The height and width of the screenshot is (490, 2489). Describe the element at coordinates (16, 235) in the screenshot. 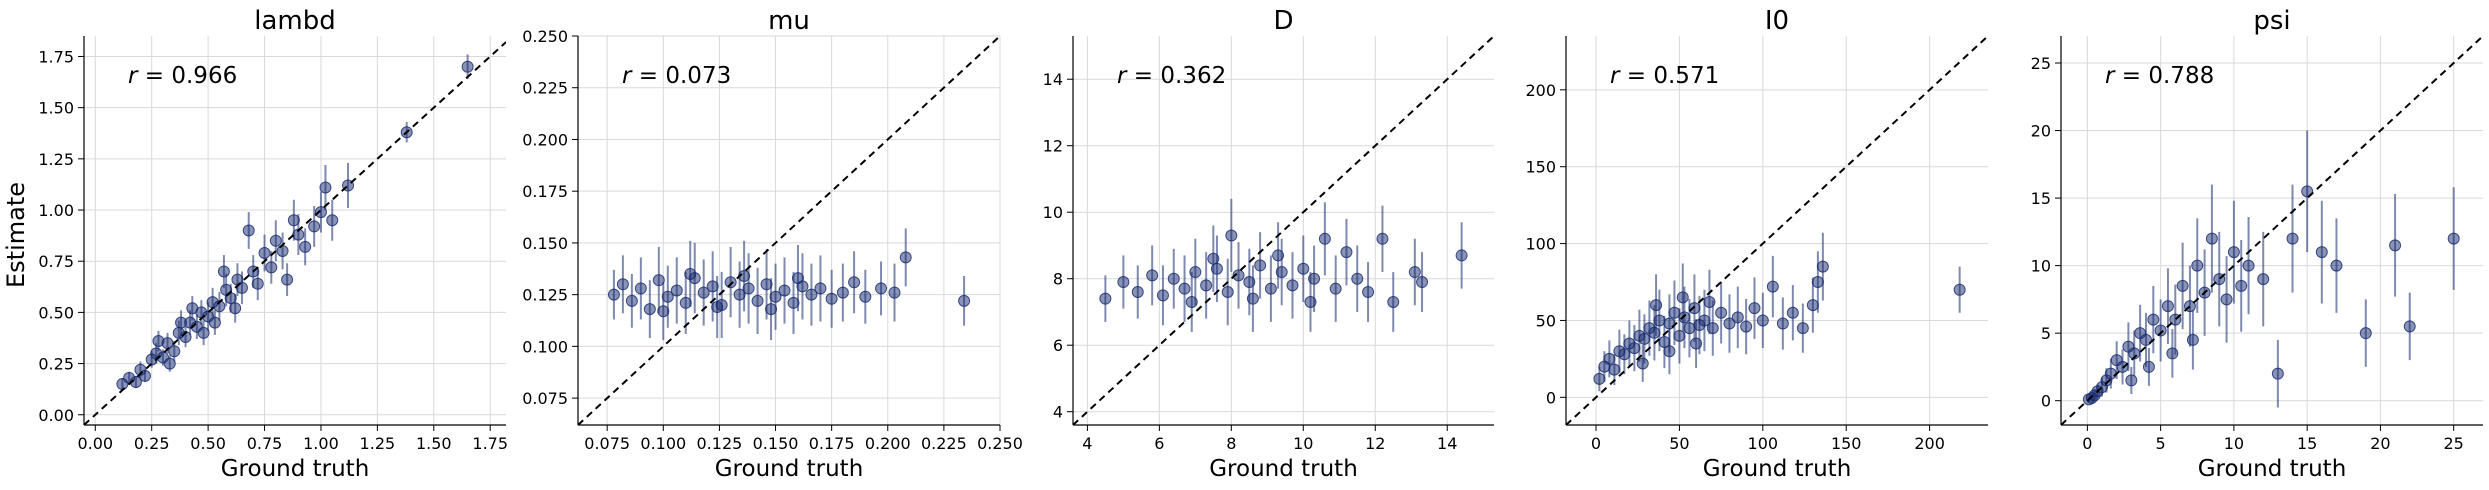

I see `figure-ylabel: Estimate` at that location.